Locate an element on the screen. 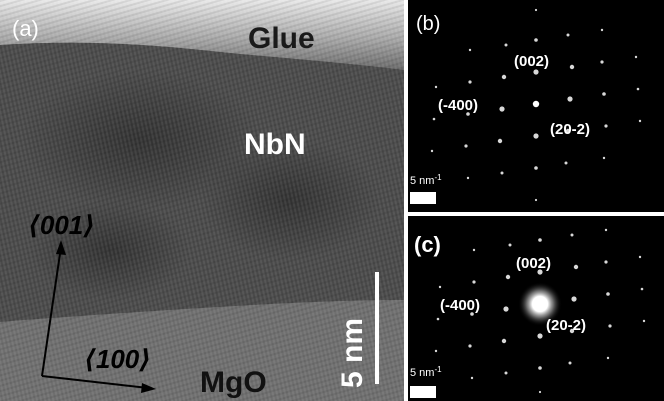  scale-bar-label-b: 5 nm-1 is located at coordinates (426, 180).